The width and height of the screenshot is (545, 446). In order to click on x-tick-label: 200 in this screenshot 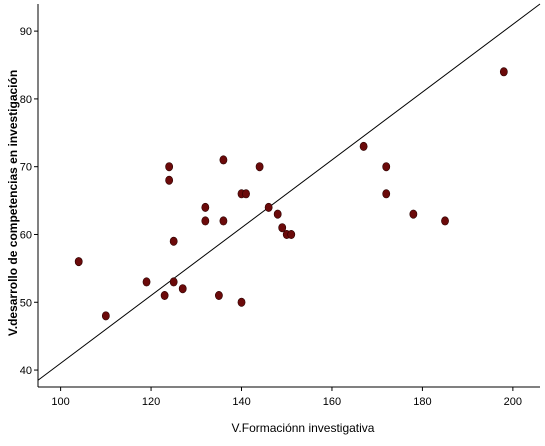, I will do `click(513, 402)`.